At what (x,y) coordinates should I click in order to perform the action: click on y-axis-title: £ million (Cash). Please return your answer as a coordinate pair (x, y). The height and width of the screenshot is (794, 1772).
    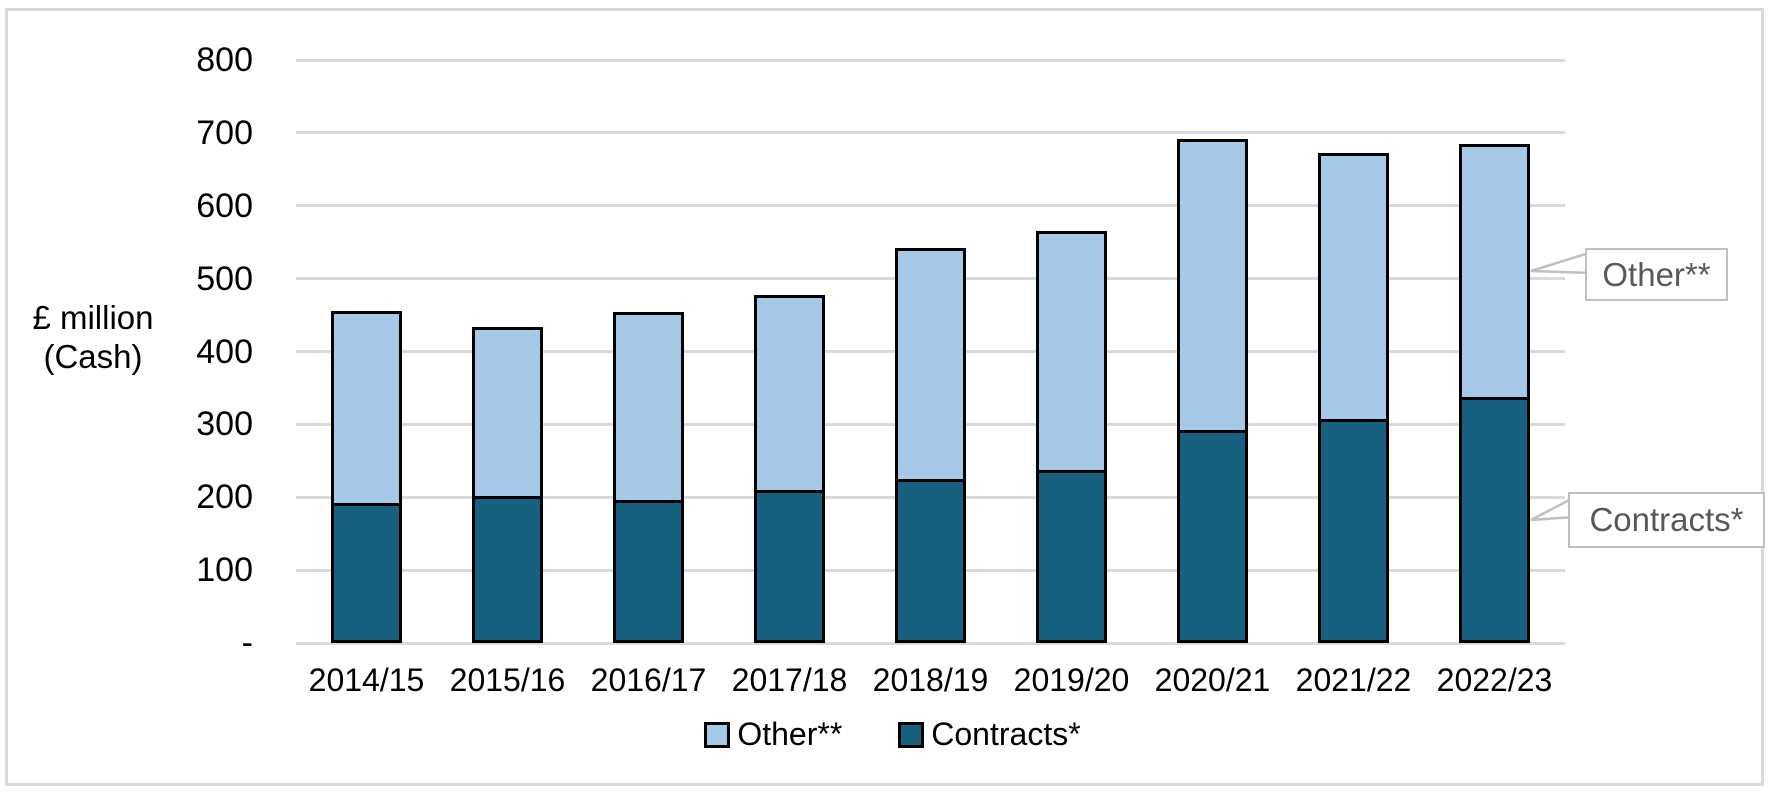
    Looking at the image, I should click on (93, 337).